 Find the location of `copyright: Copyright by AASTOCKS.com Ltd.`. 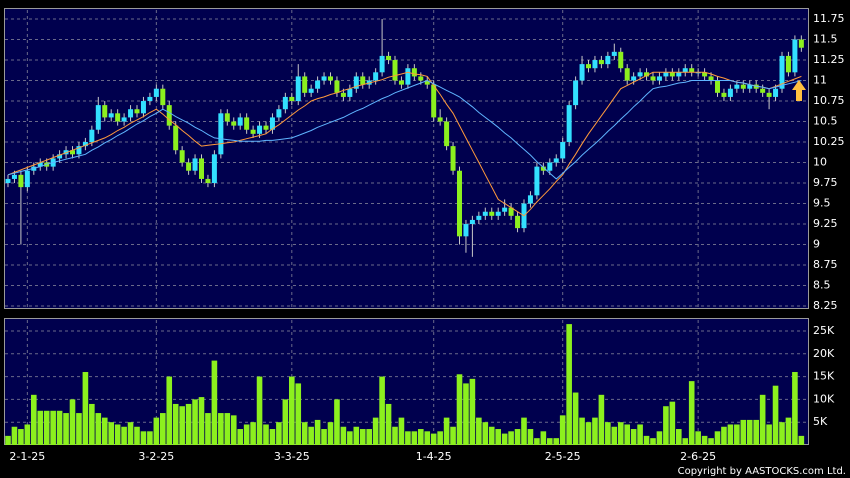

copyright: Copyright by AASTOCKS.com Ltd. is located at coordinates (762, 471).